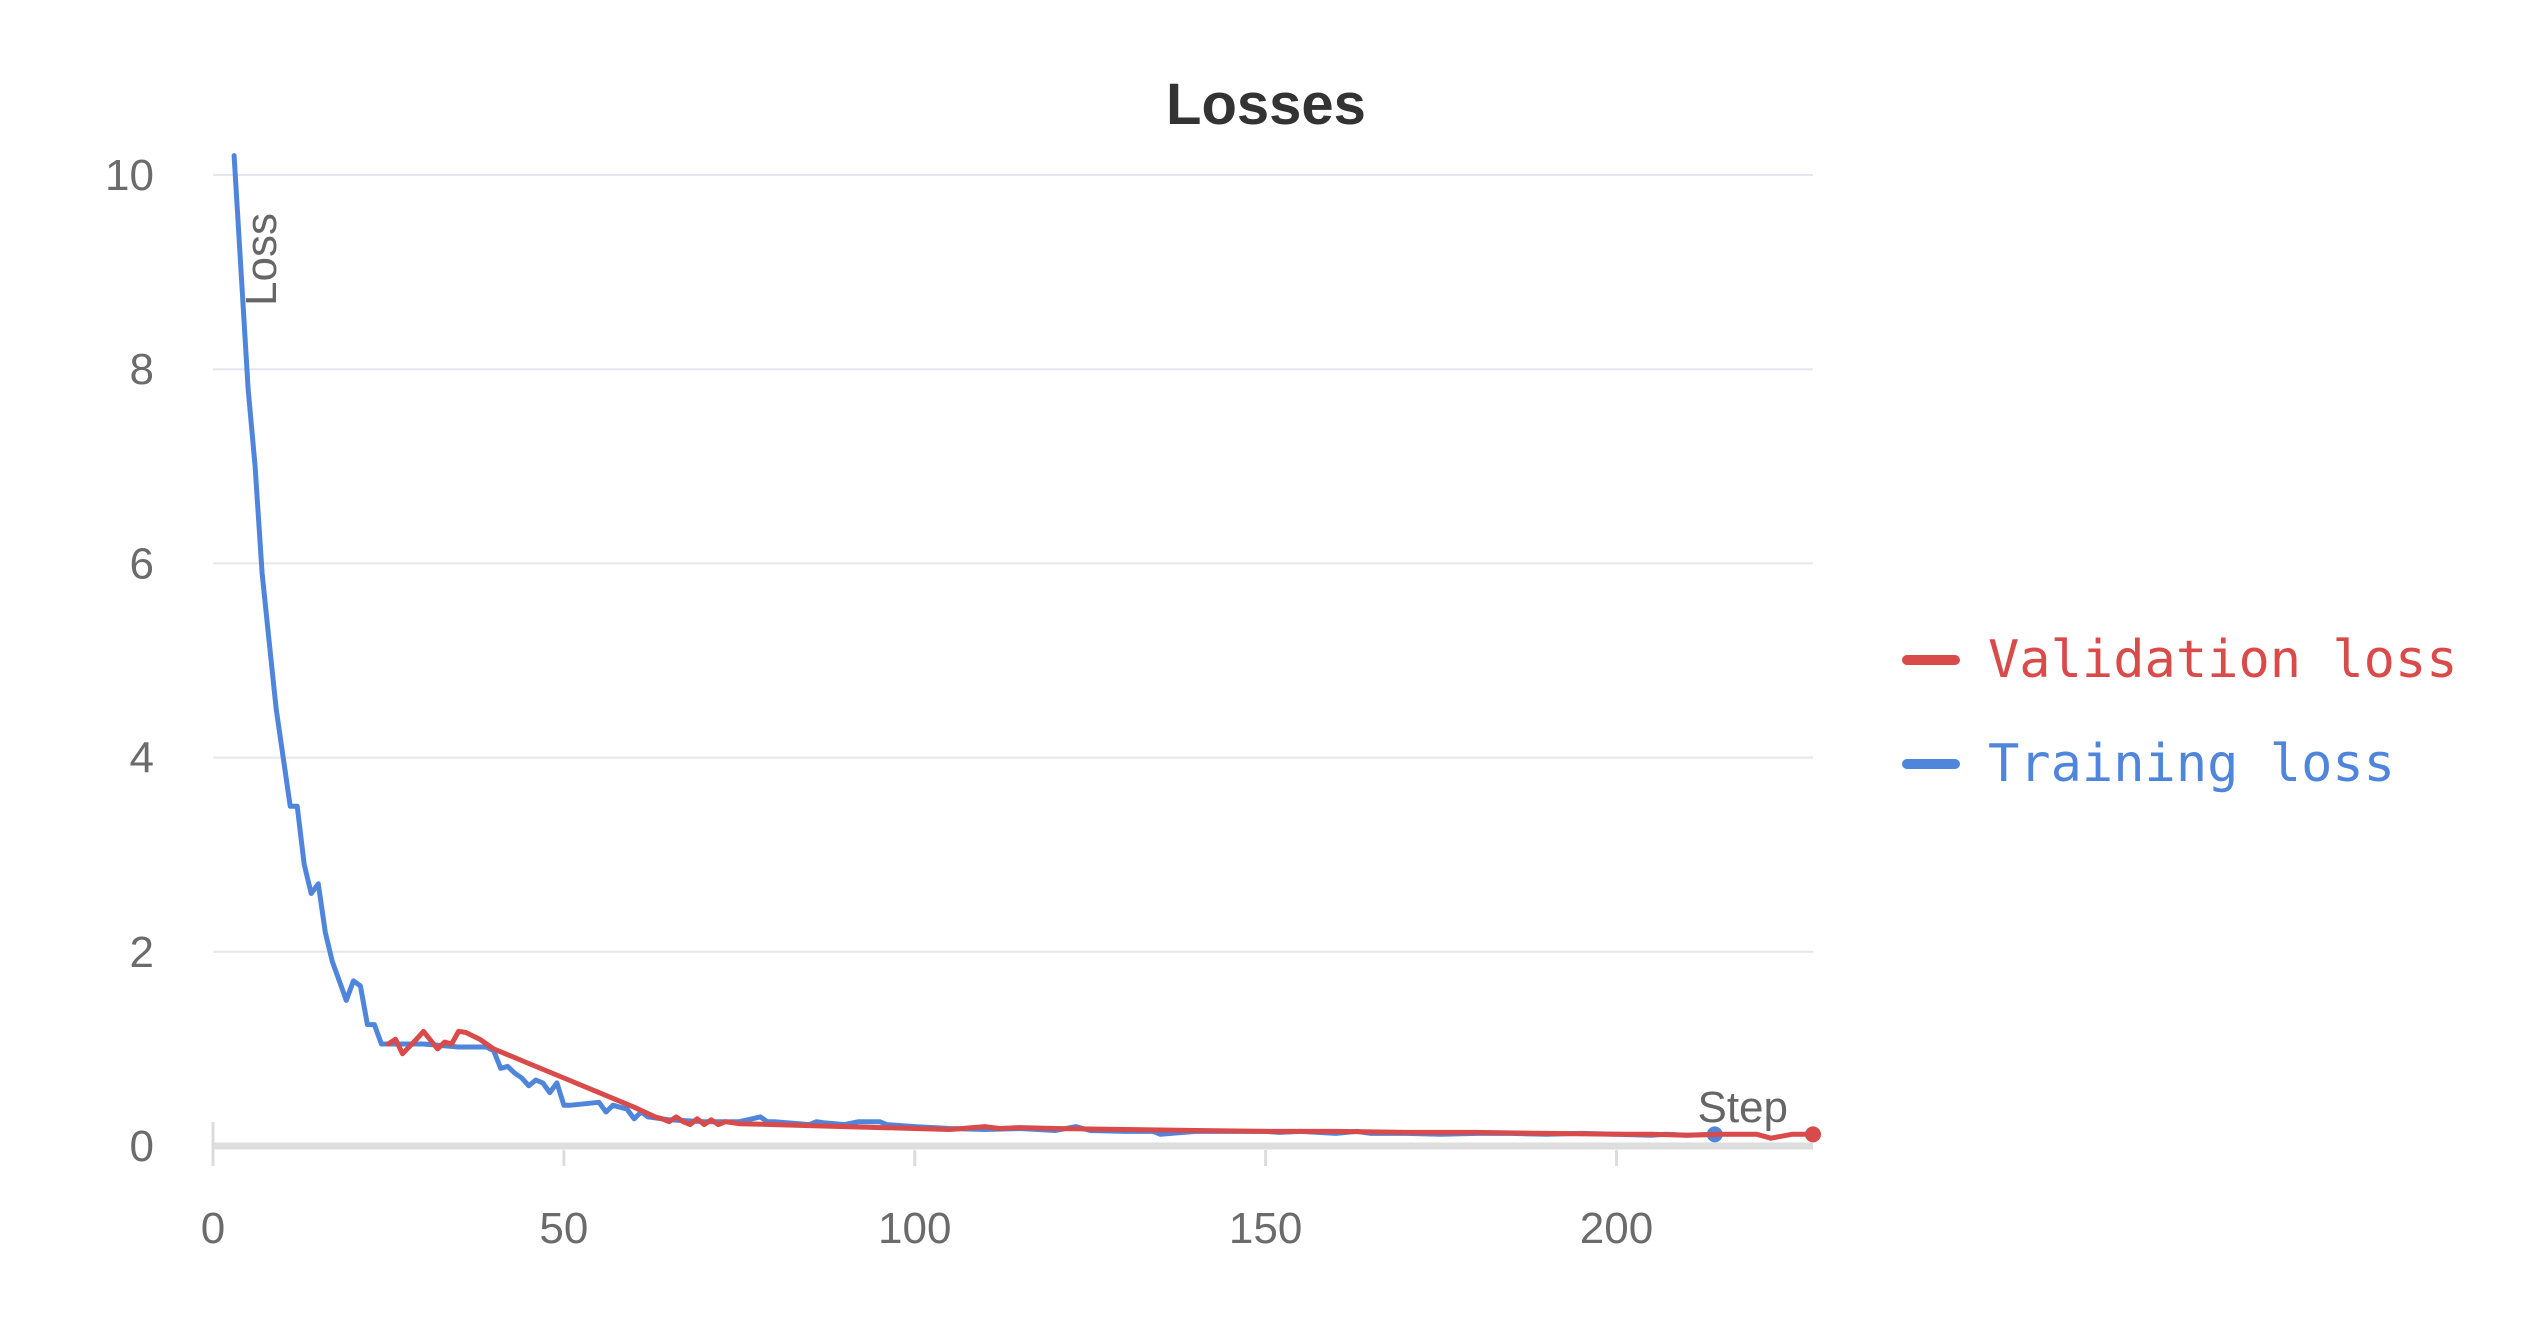  Describe the element at coordinates (261, 259) in the screenshot. I see `y-axis-label: Loss` at that location.